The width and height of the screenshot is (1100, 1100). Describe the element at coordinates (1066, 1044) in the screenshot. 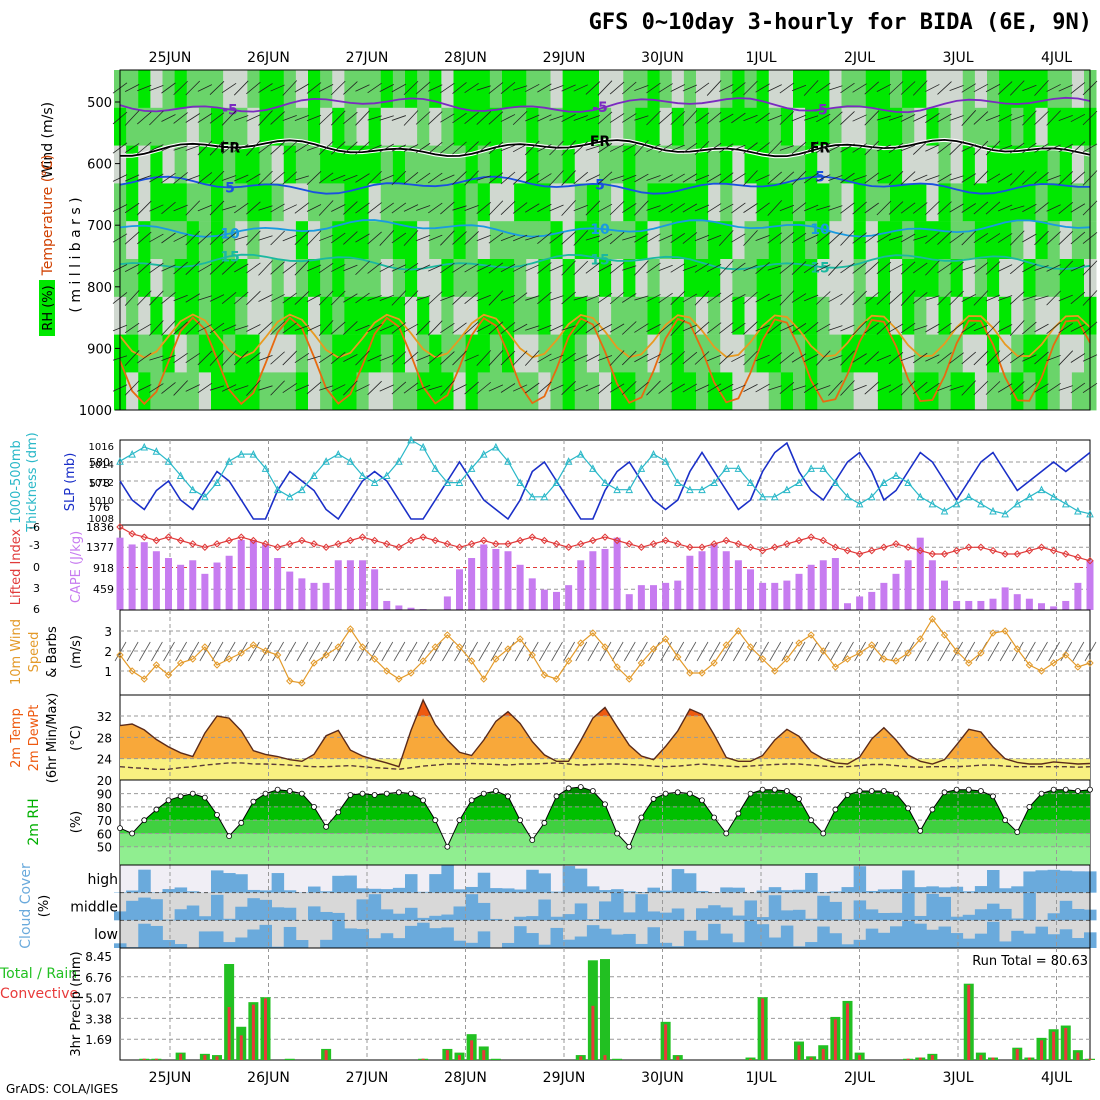

I see `precip-conv-bar` at that location.